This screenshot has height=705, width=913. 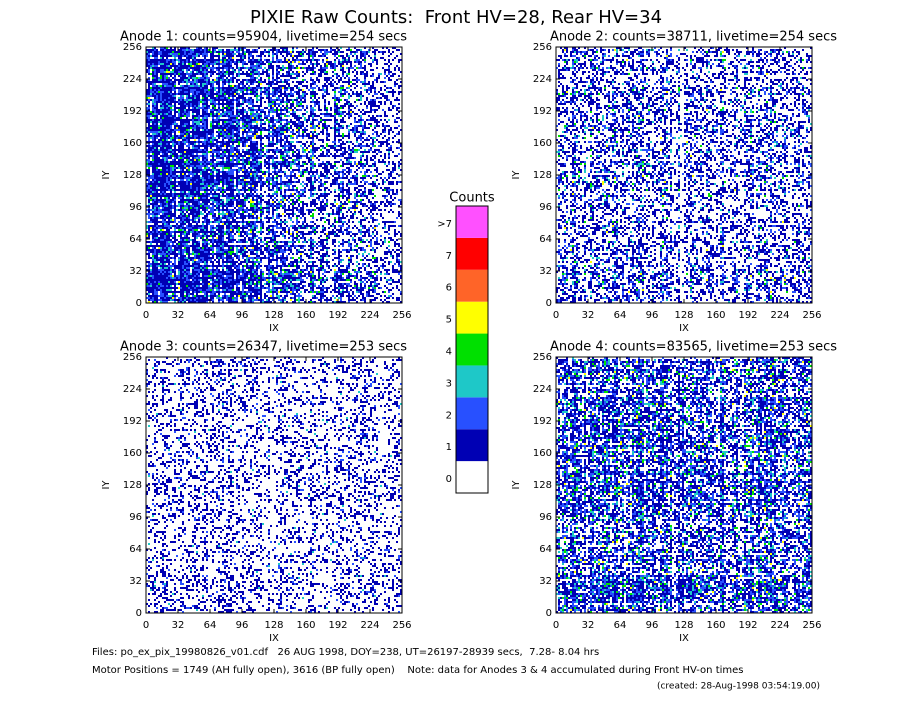 I want to click on panel-title: Anode 4: counts=83565, livetime=253 secs, so click(x=693, y=347).